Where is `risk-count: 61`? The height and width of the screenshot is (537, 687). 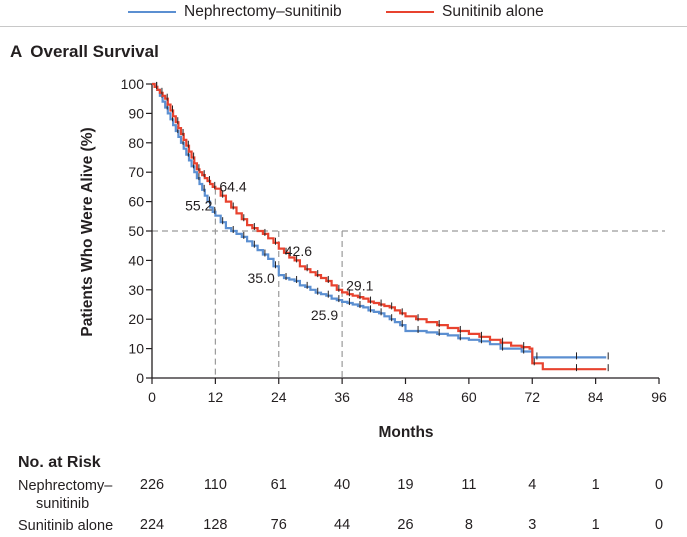 risk-count: 61 is located at coordinates (278, 485).